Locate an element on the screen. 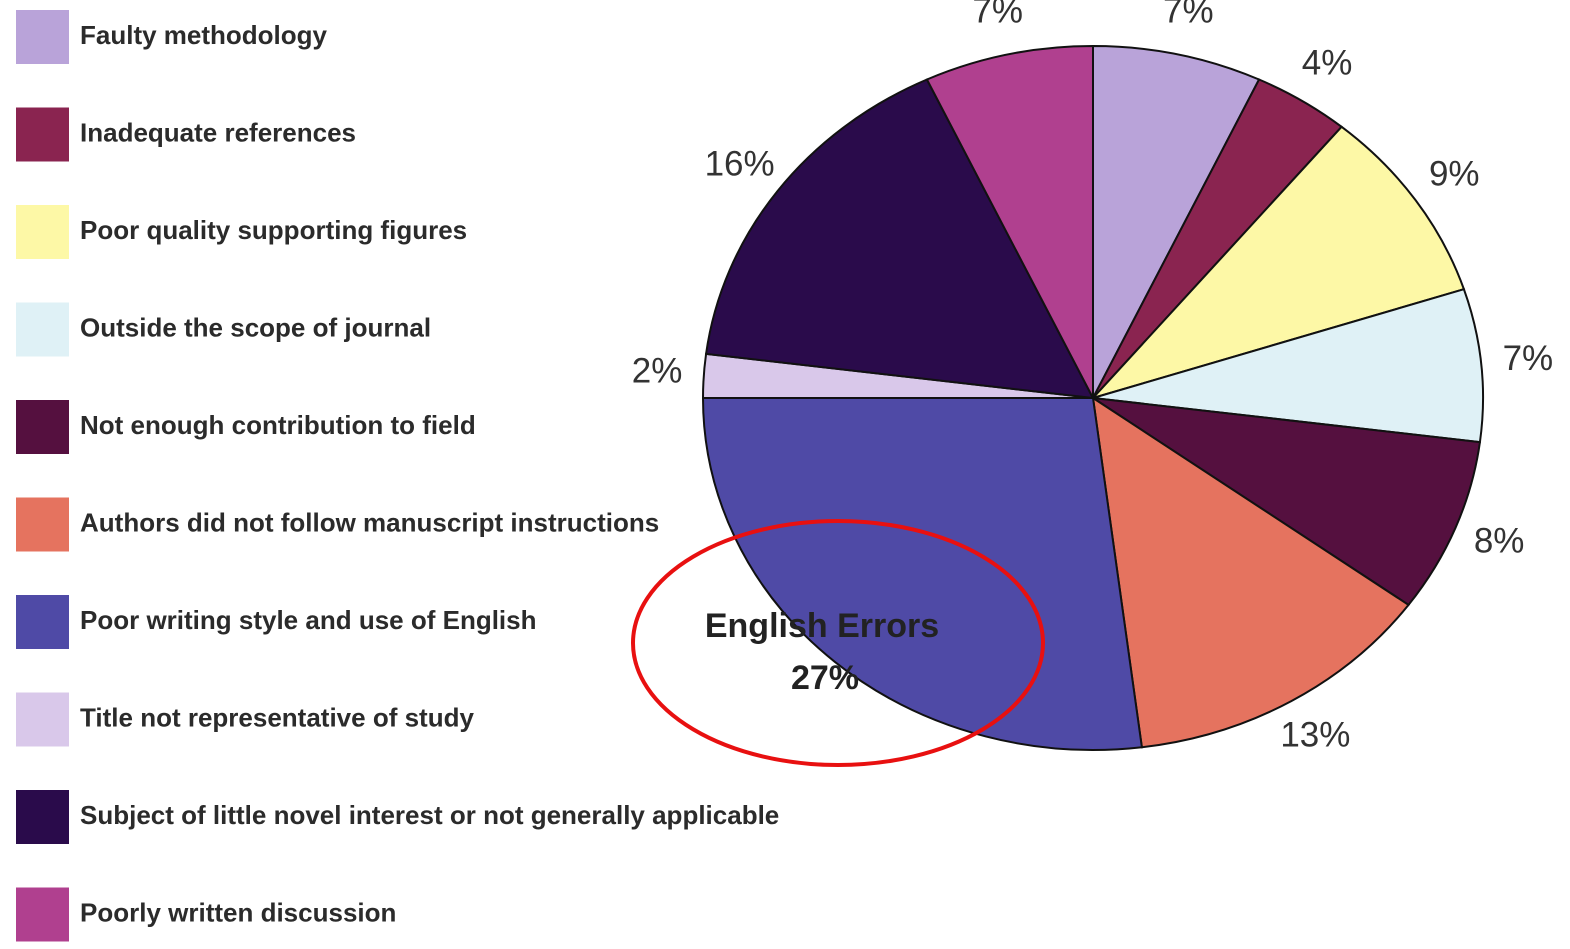  legend-label: Poor writing style and use of English is located at coordinates (308, 620).